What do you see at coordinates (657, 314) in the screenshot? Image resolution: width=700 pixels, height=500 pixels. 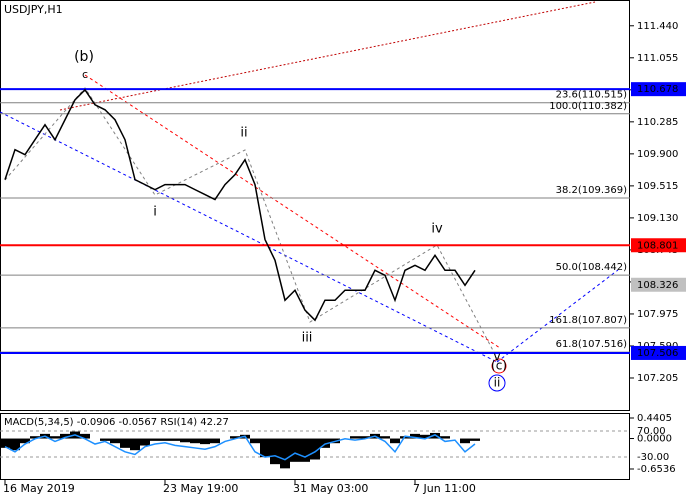 I see `y-tick-label: 107.975` at bounding box center [657, 314].